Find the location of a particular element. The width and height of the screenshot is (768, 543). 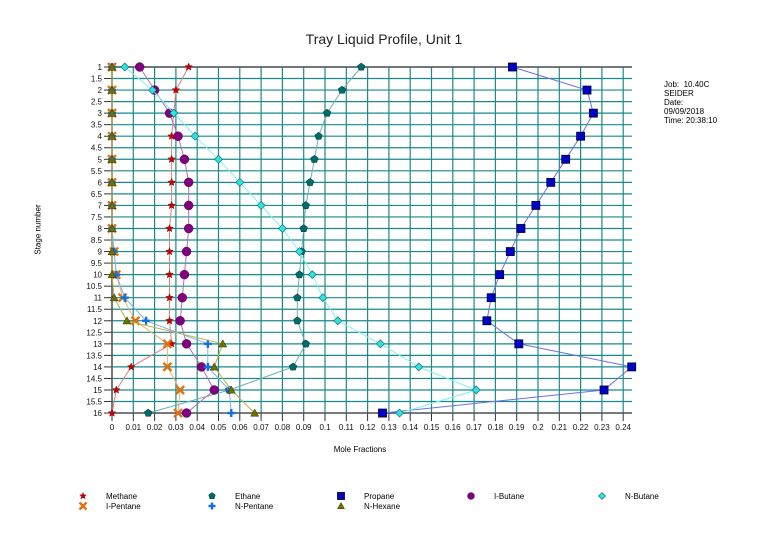

svg-text: 1 is located at coordinates (100, 67).